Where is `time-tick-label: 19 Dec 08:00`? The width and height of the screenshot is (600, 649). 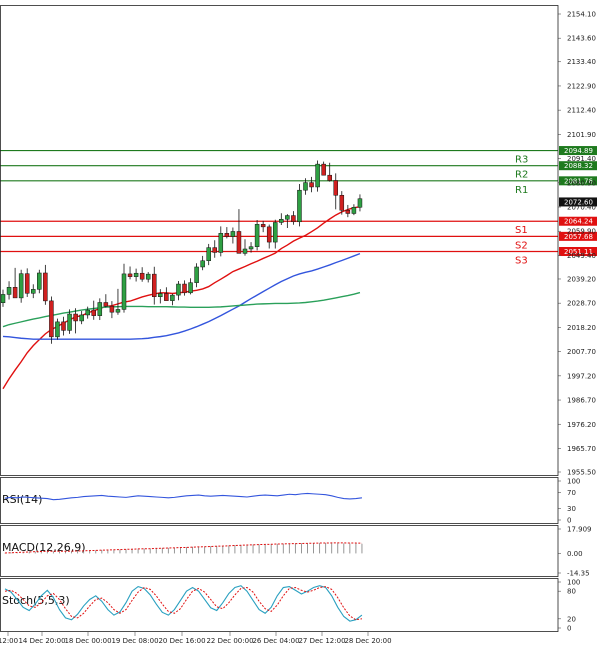
time-tick-label: 19 Dec 08:00 is located at coordinates (134, 641).